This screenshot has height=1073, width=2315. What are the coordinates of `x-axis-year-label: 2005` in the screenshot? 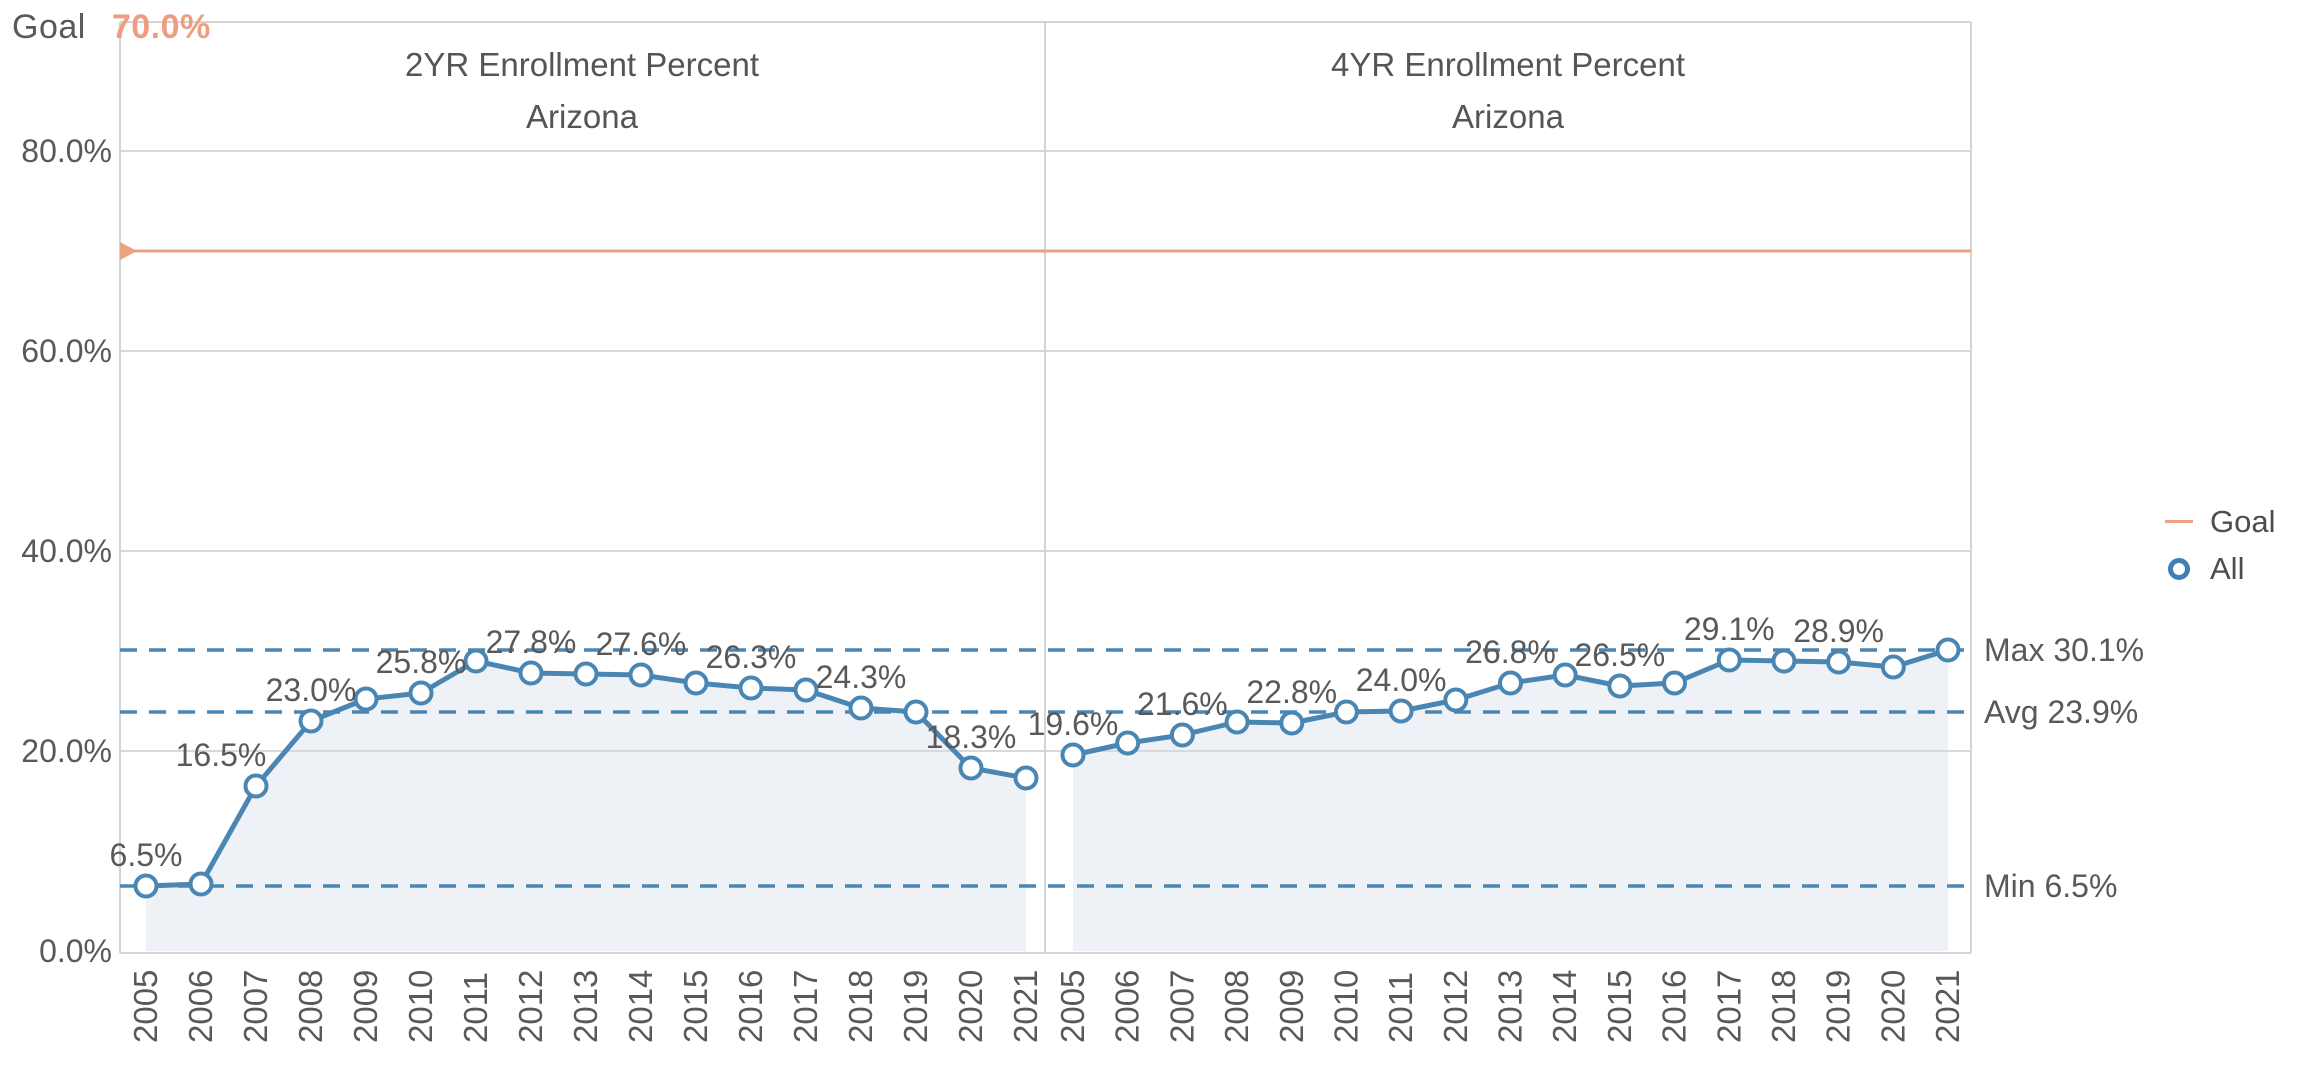 It's located at (145, 1006).